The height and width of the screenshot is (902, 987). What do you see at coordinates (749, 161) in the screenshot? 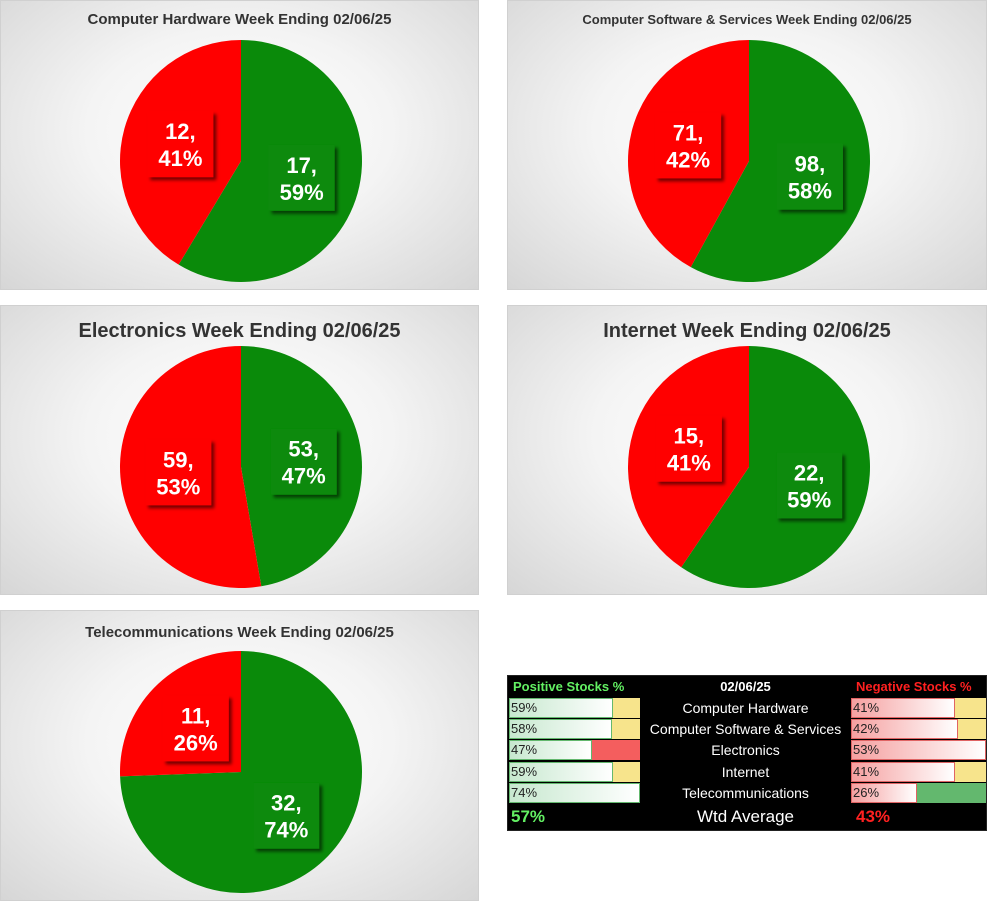
I see `pie-chart: 98, 58% 71, 42%` at bounding box center [749, 161].